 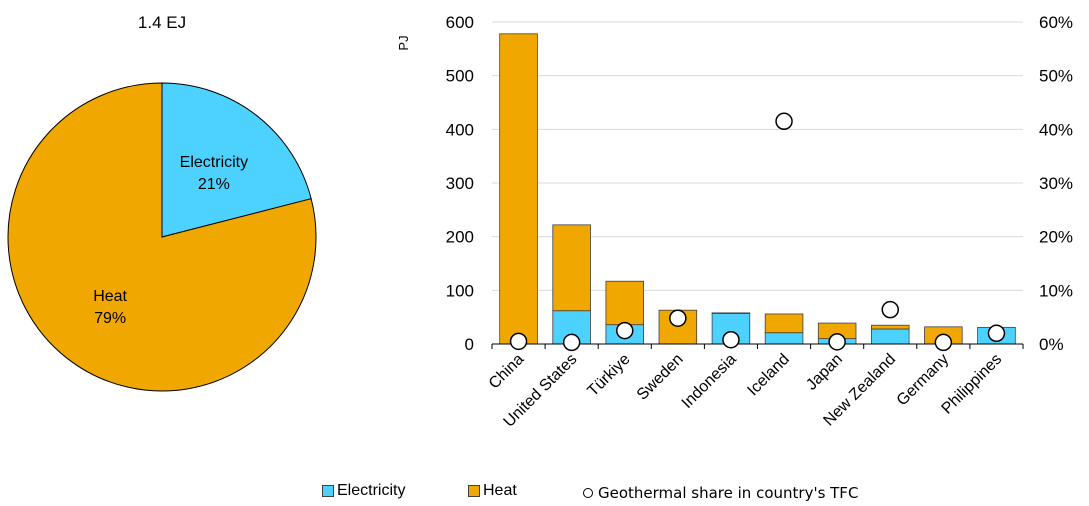 I want to click on legend-heat: Heat, so click(x=492, y=491).